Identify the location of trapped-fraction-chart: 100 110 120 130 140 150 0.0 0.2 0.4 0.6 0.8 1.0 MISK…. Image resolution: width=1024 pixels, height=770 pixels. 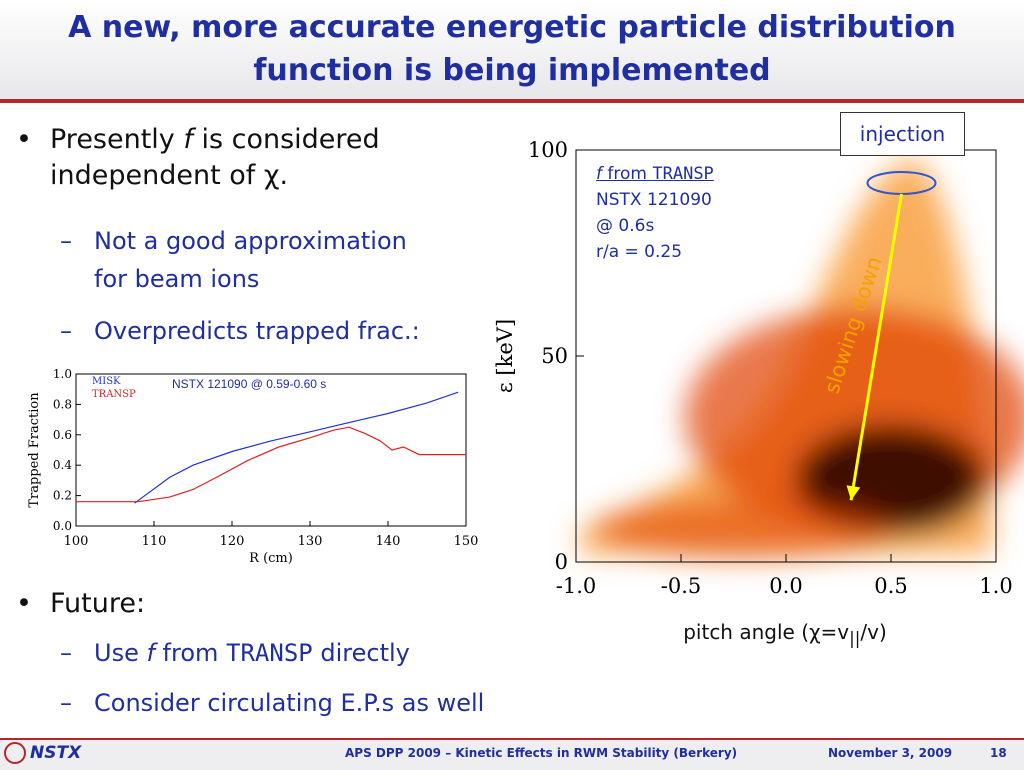
(255, 473).